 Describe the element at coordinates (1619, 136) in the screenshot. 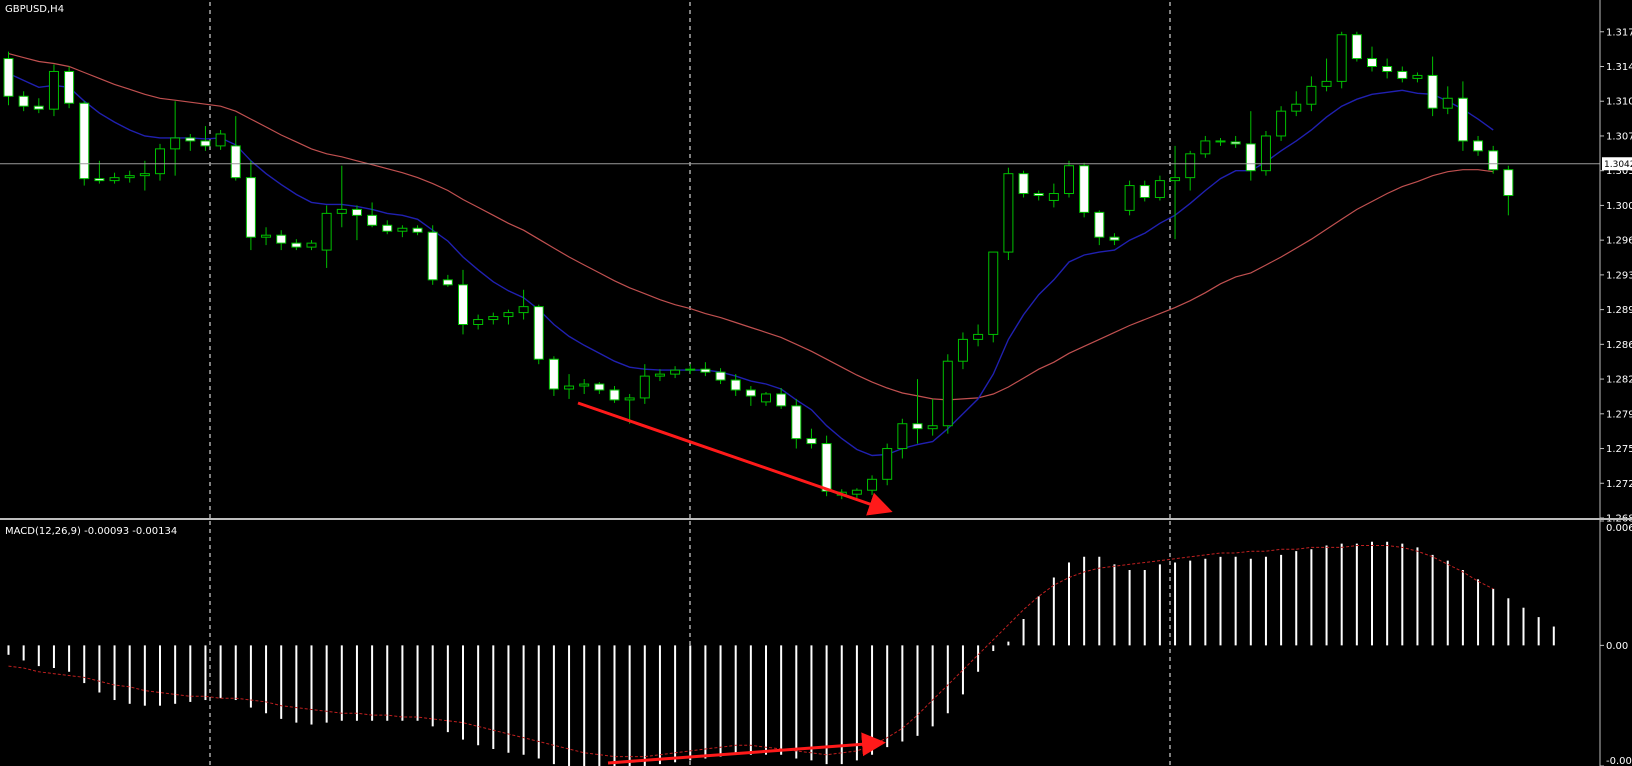

I see `price-tick-label: 1.3070` at that location.